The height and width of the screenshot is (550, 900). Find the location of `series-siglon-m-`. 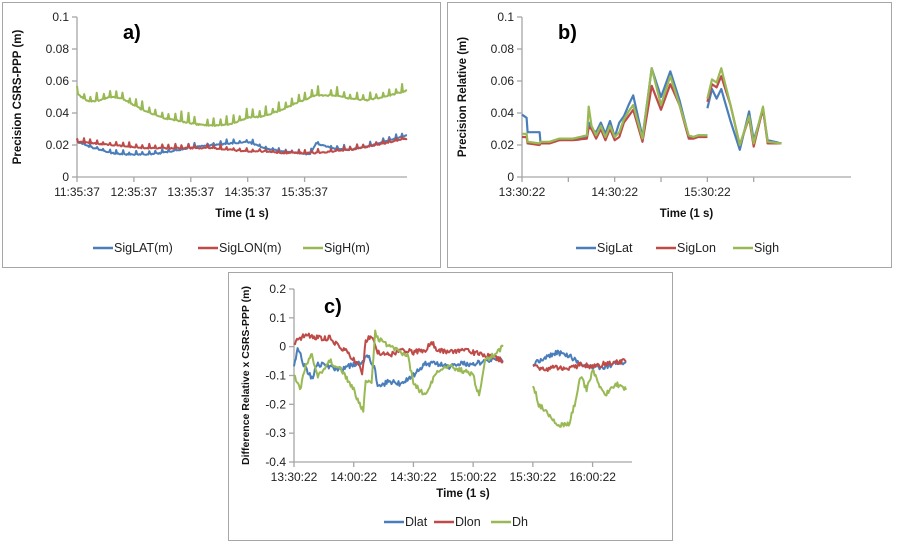

series-siglon-m- is located at coordinates (242, 145).